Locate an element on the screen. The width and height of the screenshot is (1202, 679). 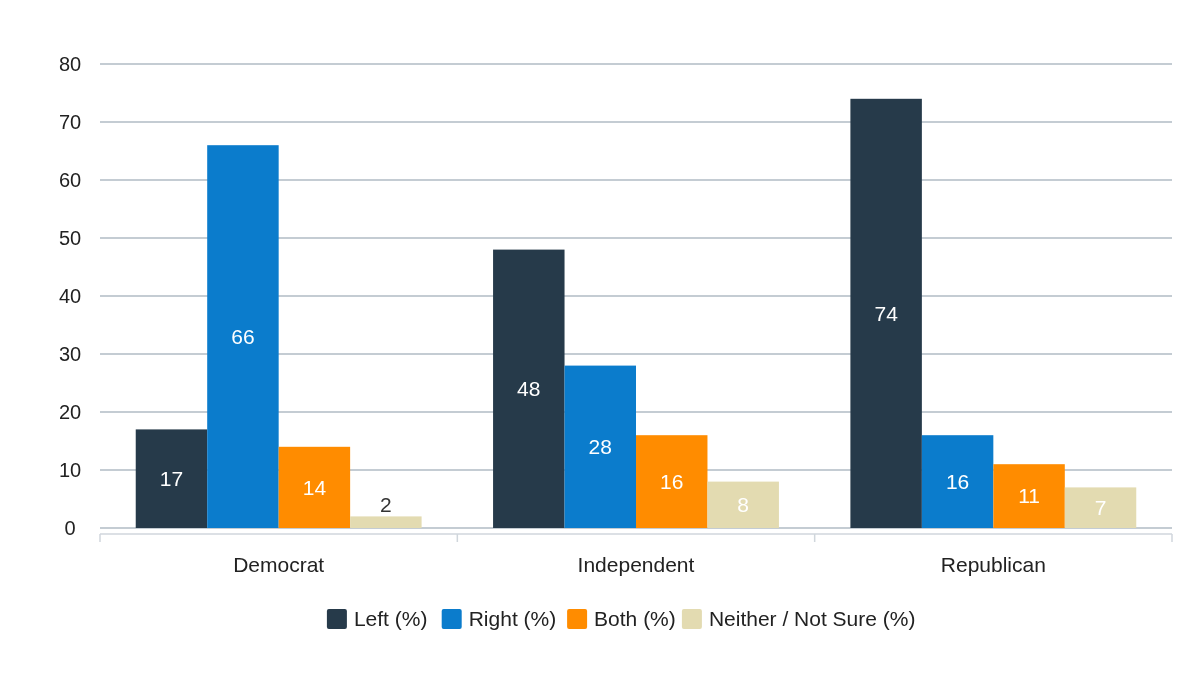
legend-label: Both (%) is located at coordinates (635, 619).